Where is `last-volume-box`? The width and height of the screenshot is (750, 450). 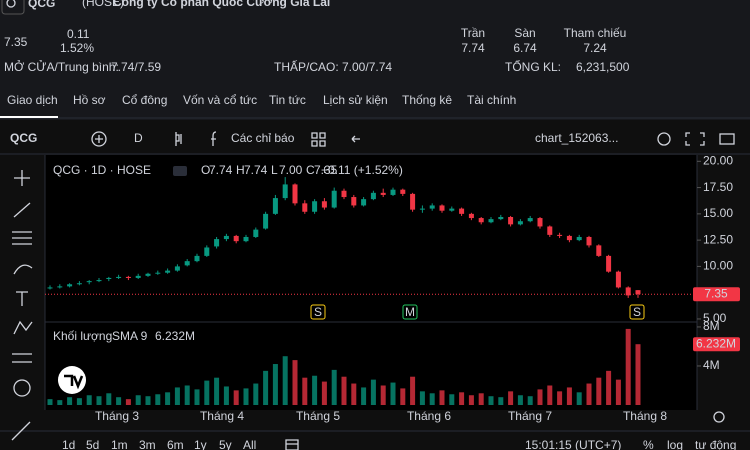 last-volume-box is located at coordinates (716, 344).